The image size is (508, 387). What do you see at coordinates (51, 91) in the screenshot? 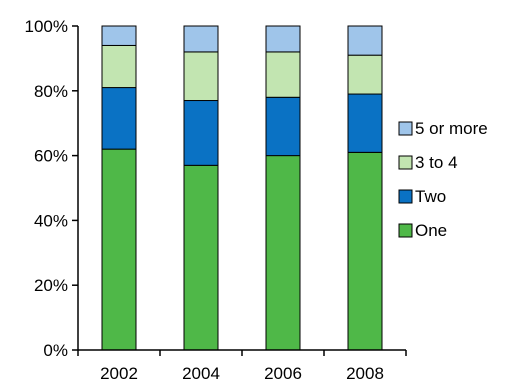
I see `y-tick-label: 80%` at bounding box center [51, 91].